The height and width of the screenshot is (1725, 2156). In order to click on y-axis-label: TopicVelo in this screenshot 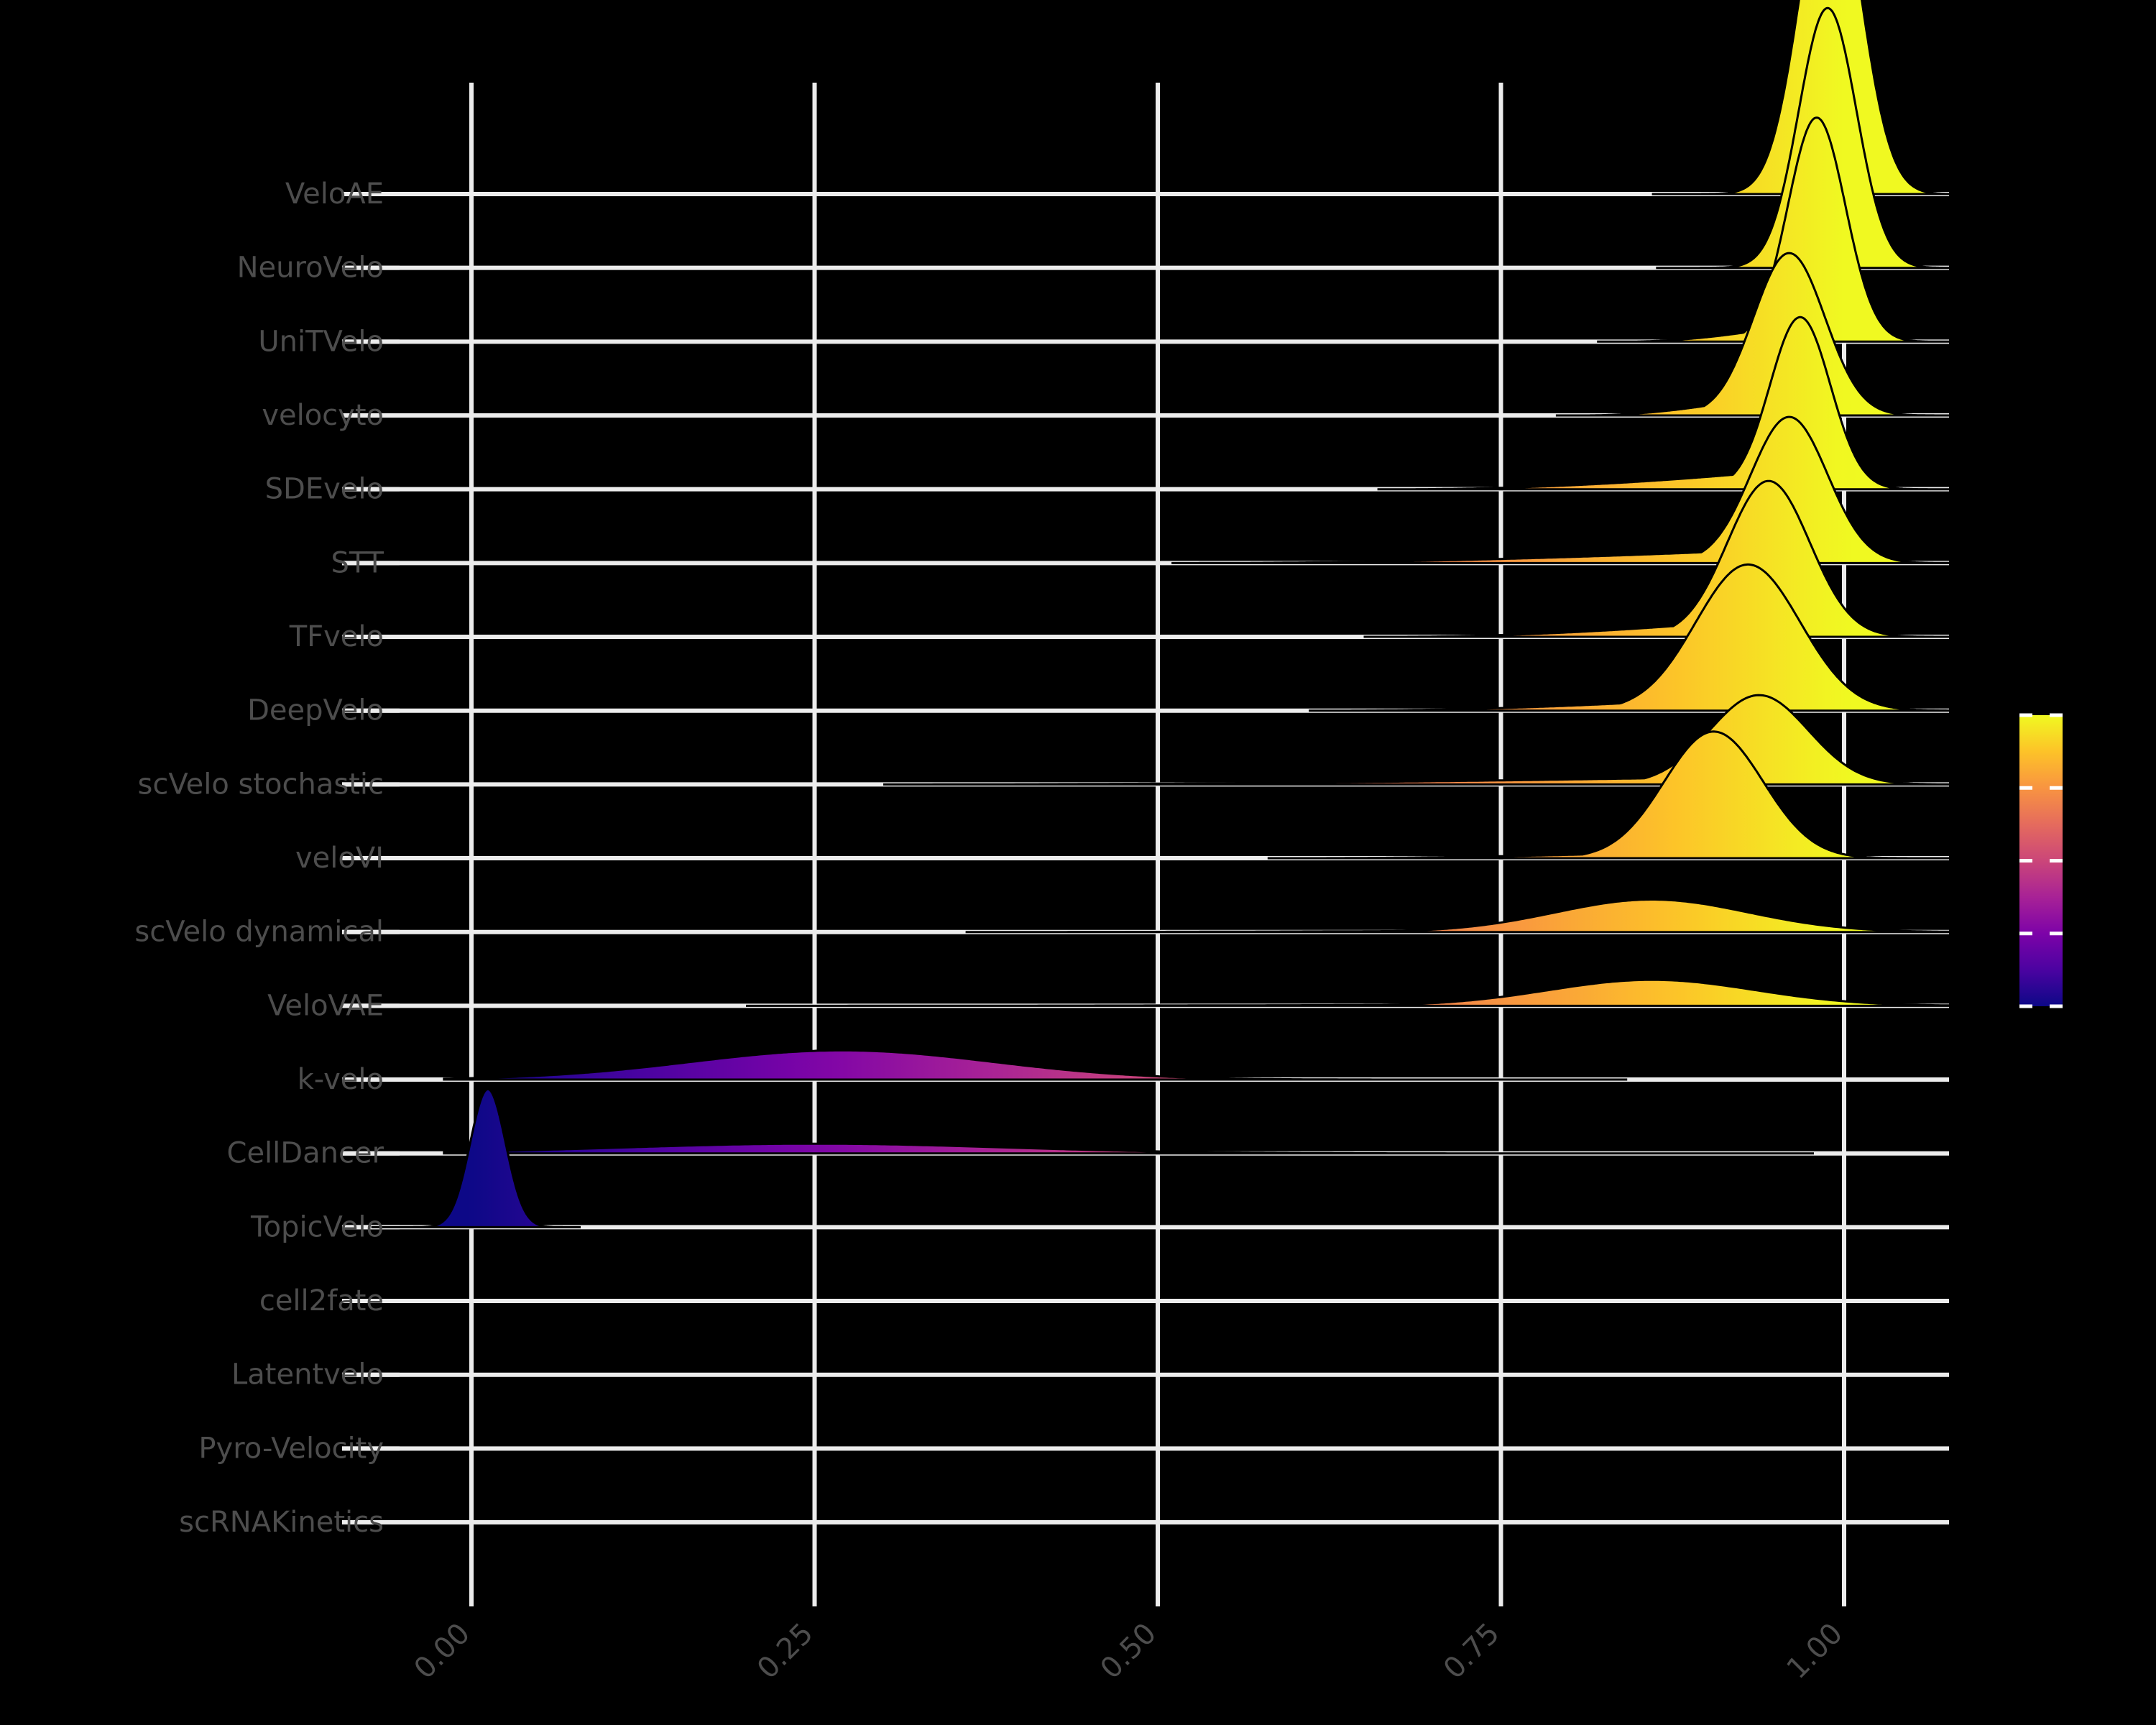, I will do `click(317, 1226)`.